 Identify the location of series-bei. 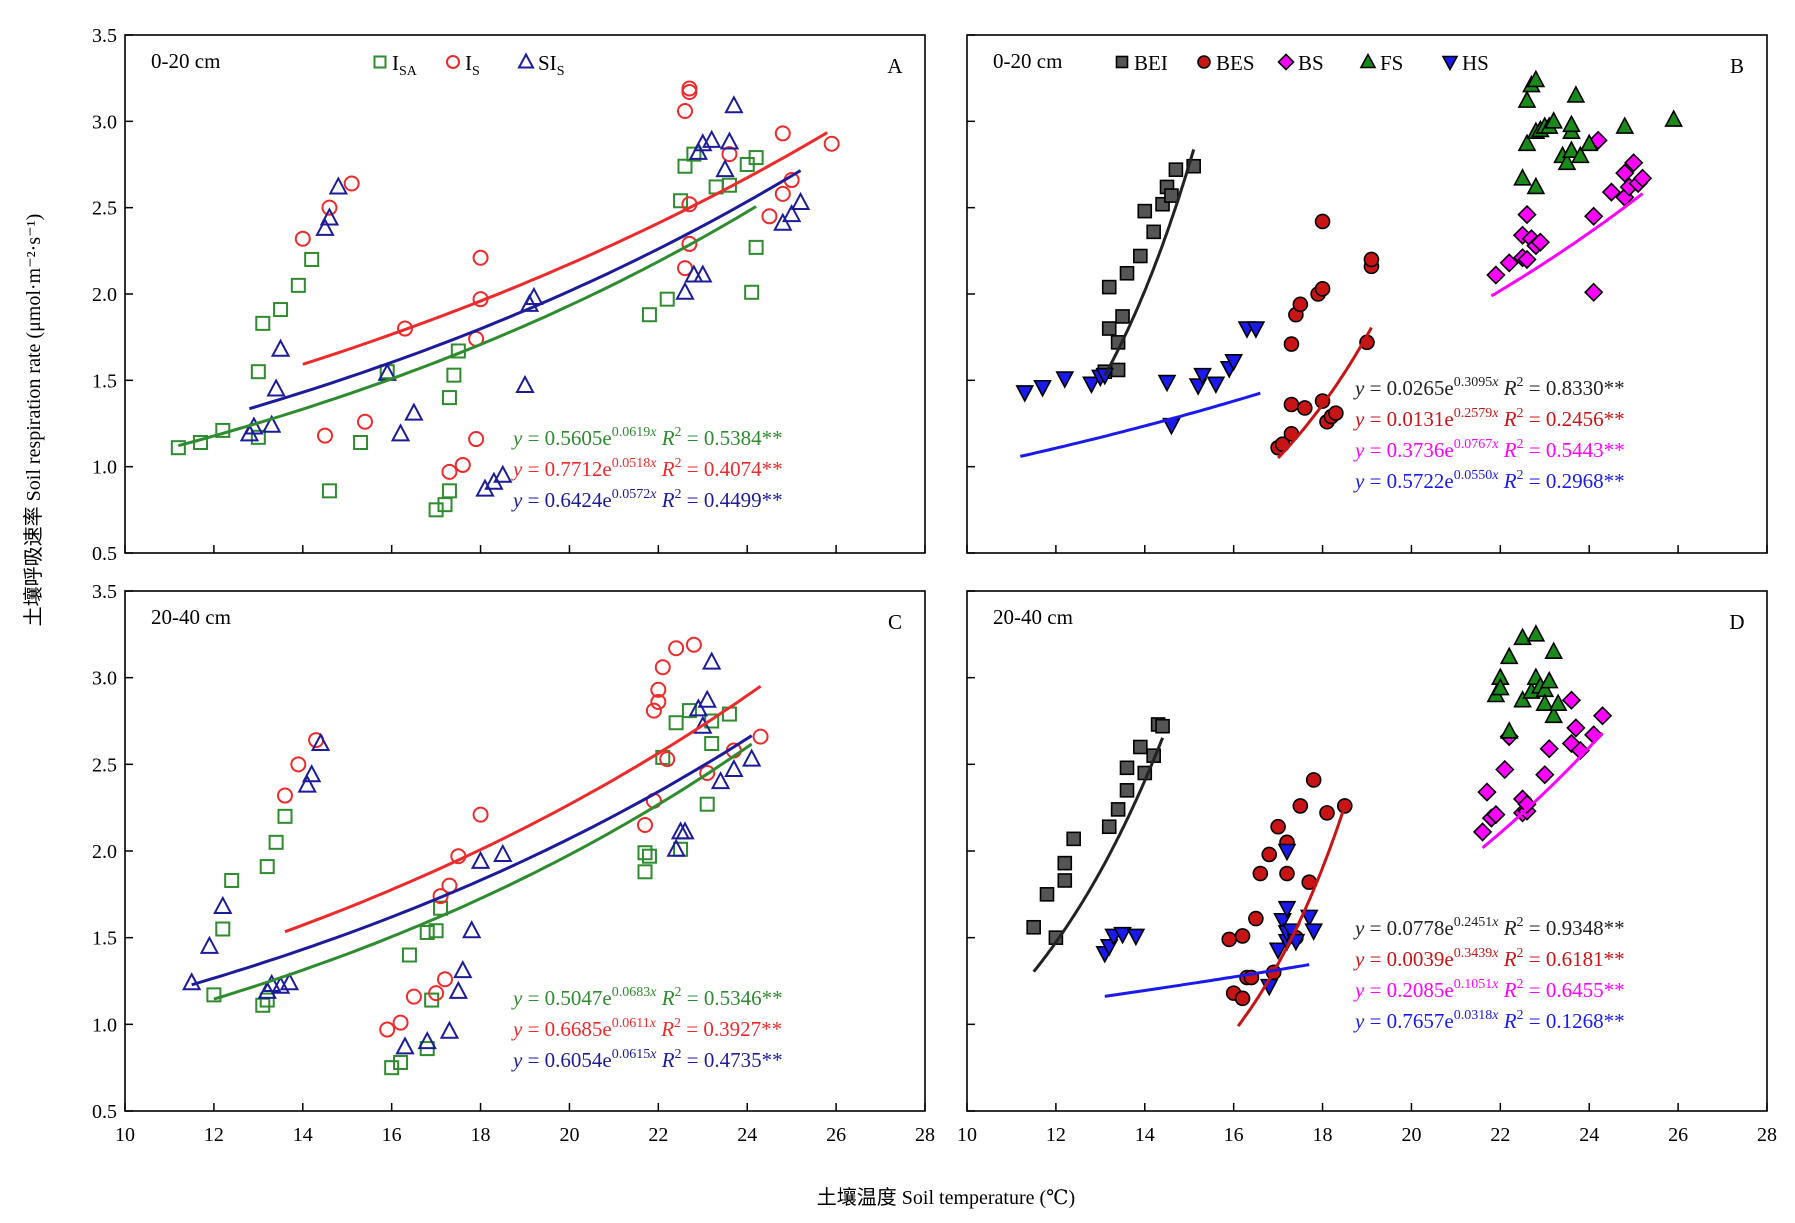
(1149, 269).